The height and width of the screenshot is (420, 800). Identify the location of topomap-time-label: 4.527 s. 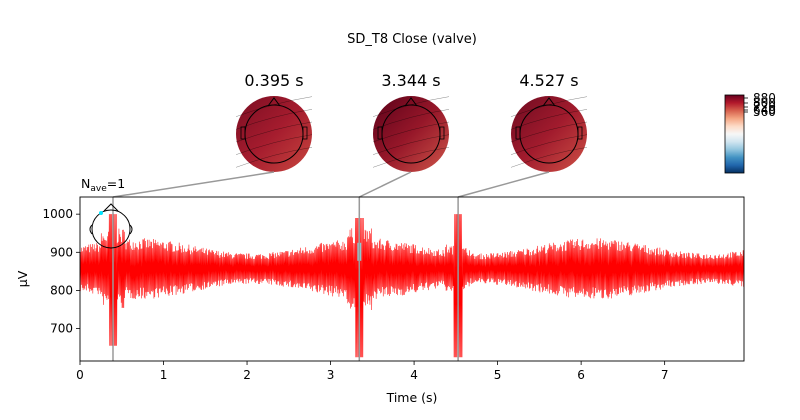
(548, 80).